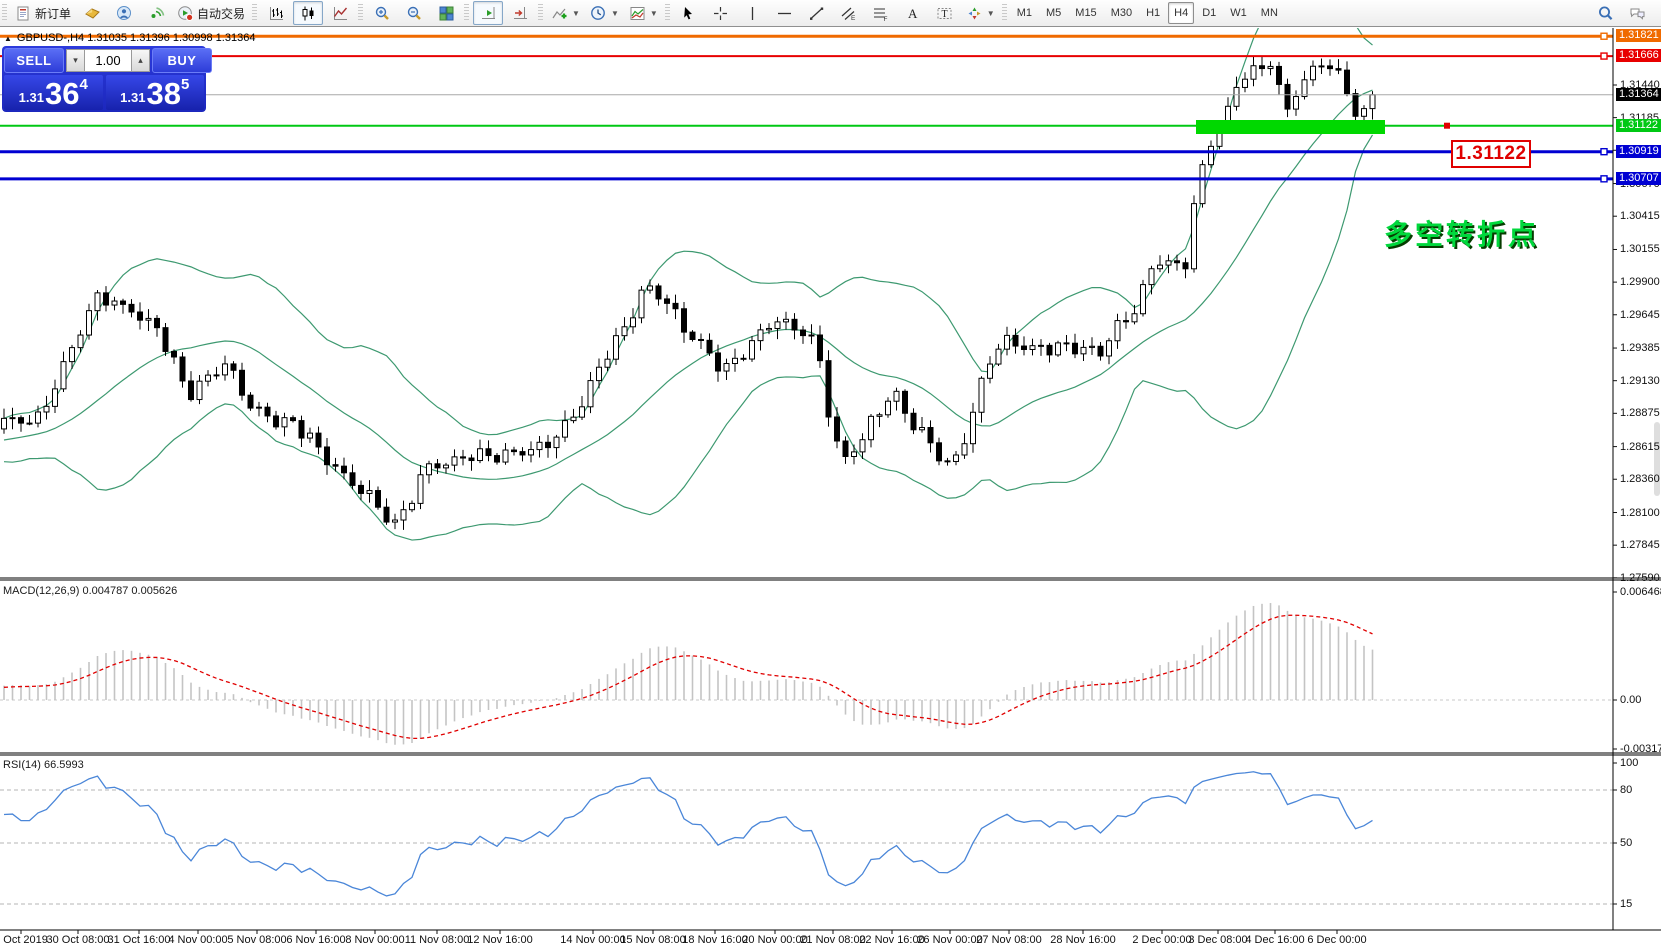  I want to click on indicators-icon: ▼, so click(565, 13).